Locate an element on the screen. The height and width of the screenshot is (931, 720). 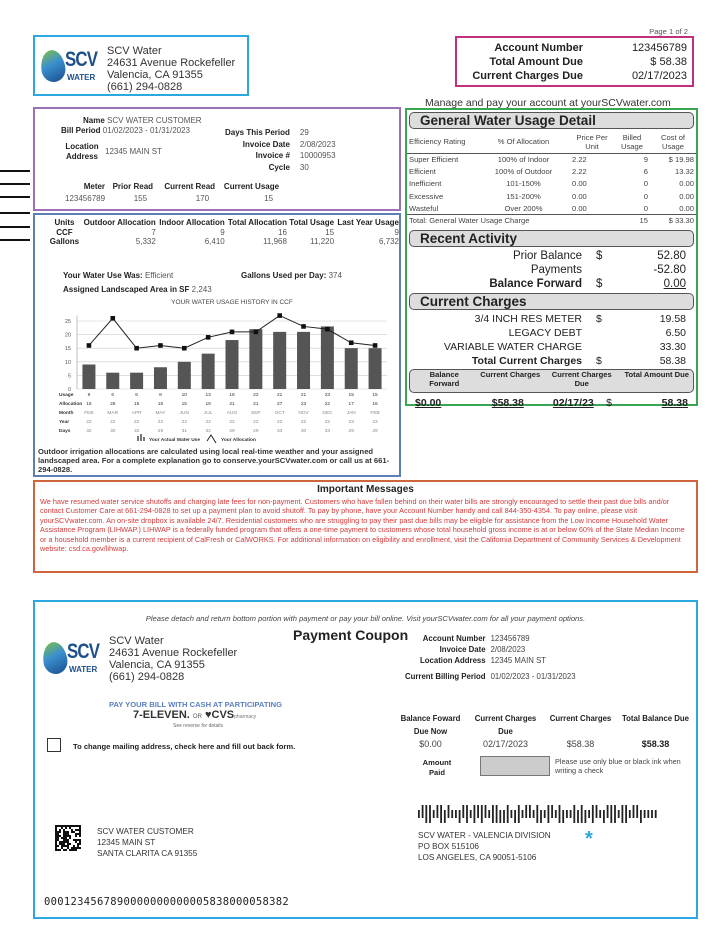
history-row-label: Days is located at coordinates (65, 431).